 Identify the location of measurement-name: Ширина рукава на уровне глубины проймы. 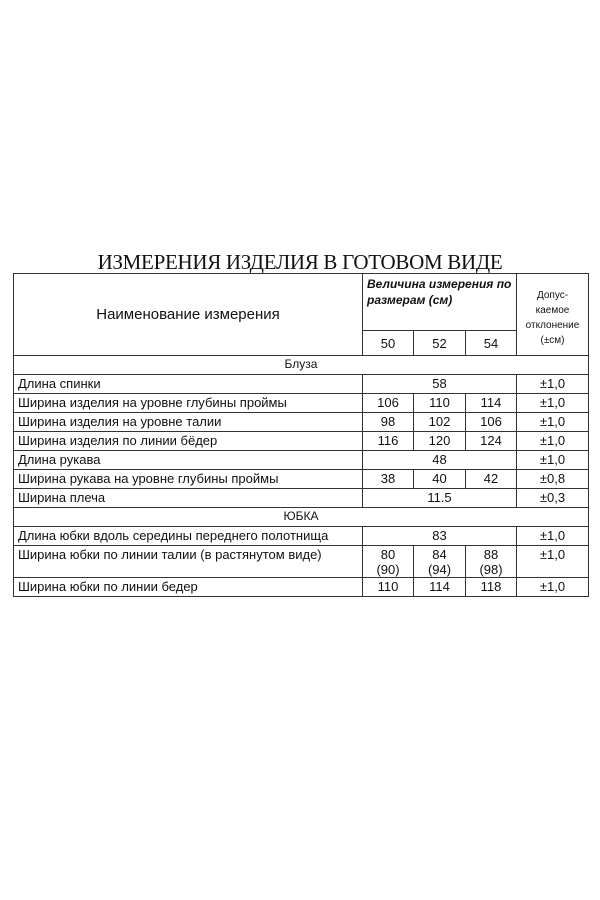
(188, 479).